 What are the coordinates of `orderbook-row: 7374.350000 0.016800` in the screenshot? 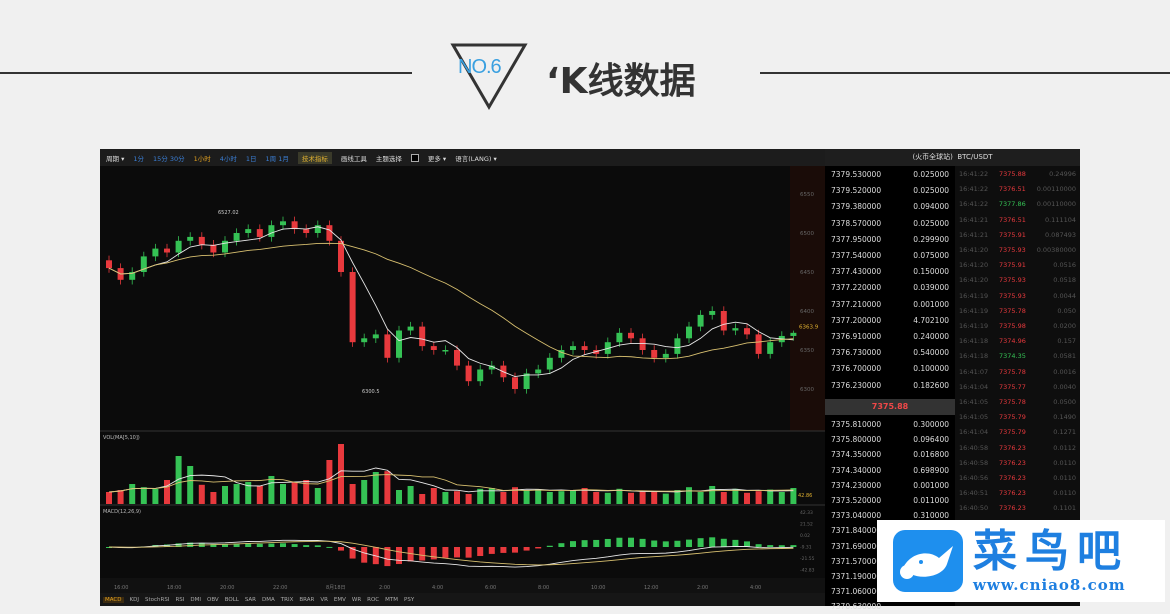 It's located at (890, 454).